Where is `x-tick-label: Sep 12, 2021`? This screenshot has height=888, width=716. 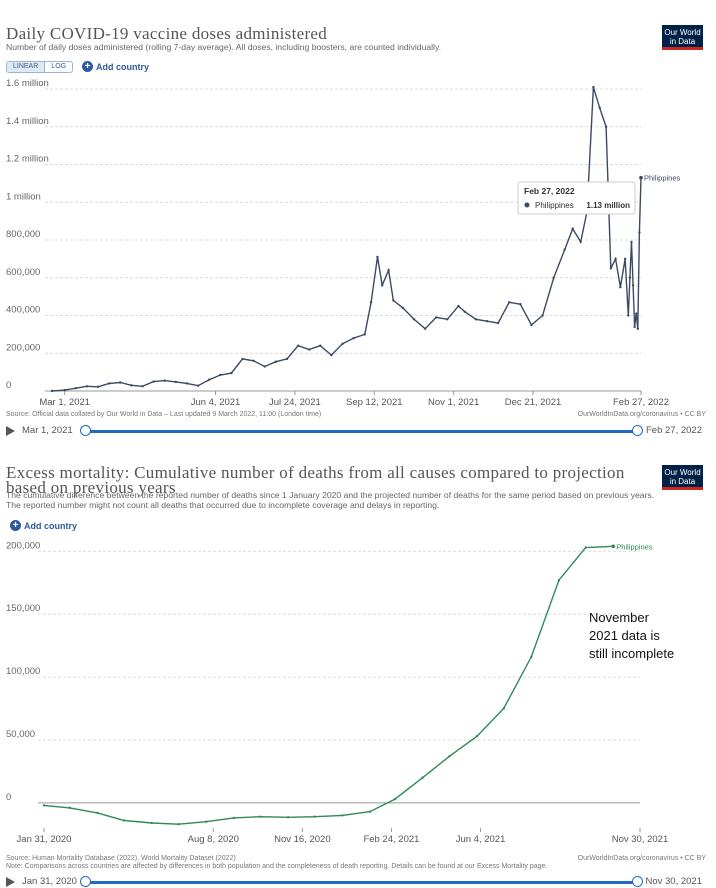 x-tick-label: Sep 12, 2021 is located at coordinates (374, 402).